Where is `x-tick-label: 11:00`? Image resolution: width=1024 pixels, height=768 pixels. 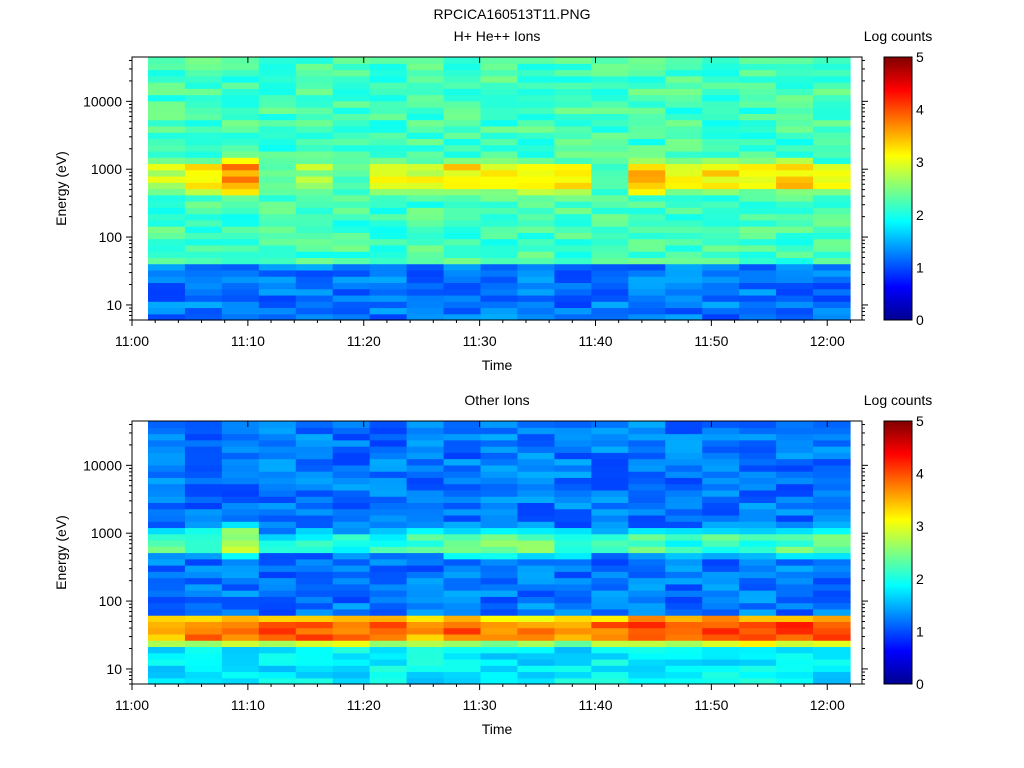
x-tick-label: 11:00 is located at coordinates (132, 341).